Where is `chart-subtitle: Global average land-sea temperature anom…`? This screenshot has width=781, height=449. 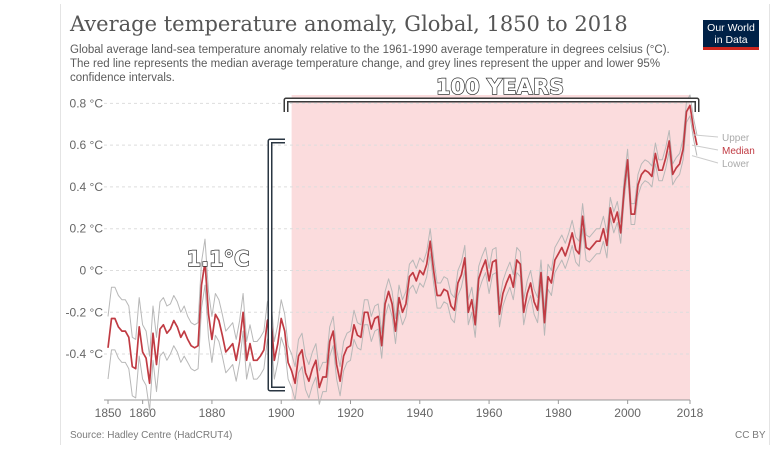
chart-subtitle: Global average land-sea temperature anom… is located at coordinates (370, 64).